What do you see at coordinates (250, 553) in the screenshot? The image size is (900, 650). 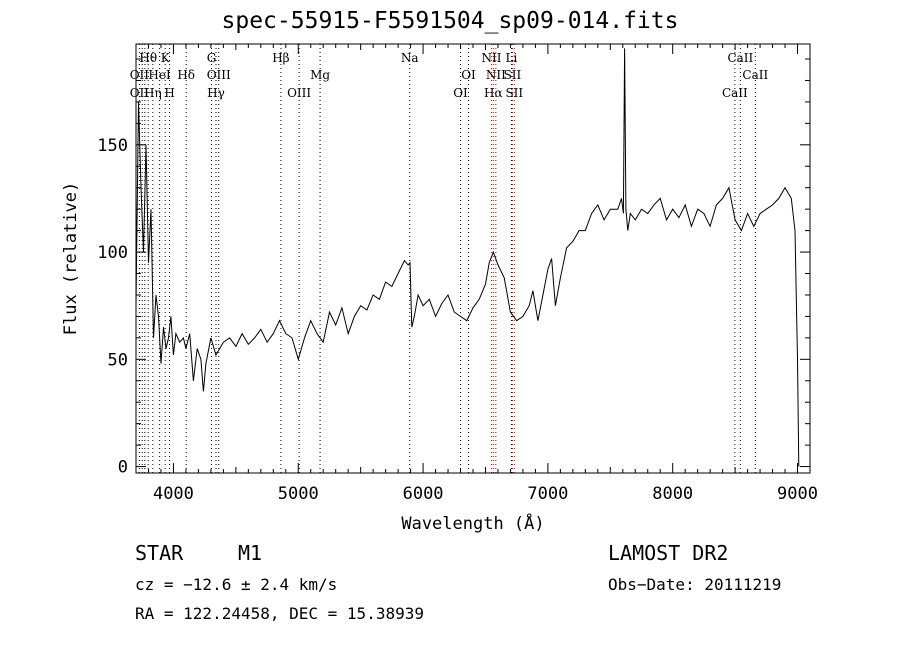 I see `object-subclass: M1` at bounding box center [250, 553].